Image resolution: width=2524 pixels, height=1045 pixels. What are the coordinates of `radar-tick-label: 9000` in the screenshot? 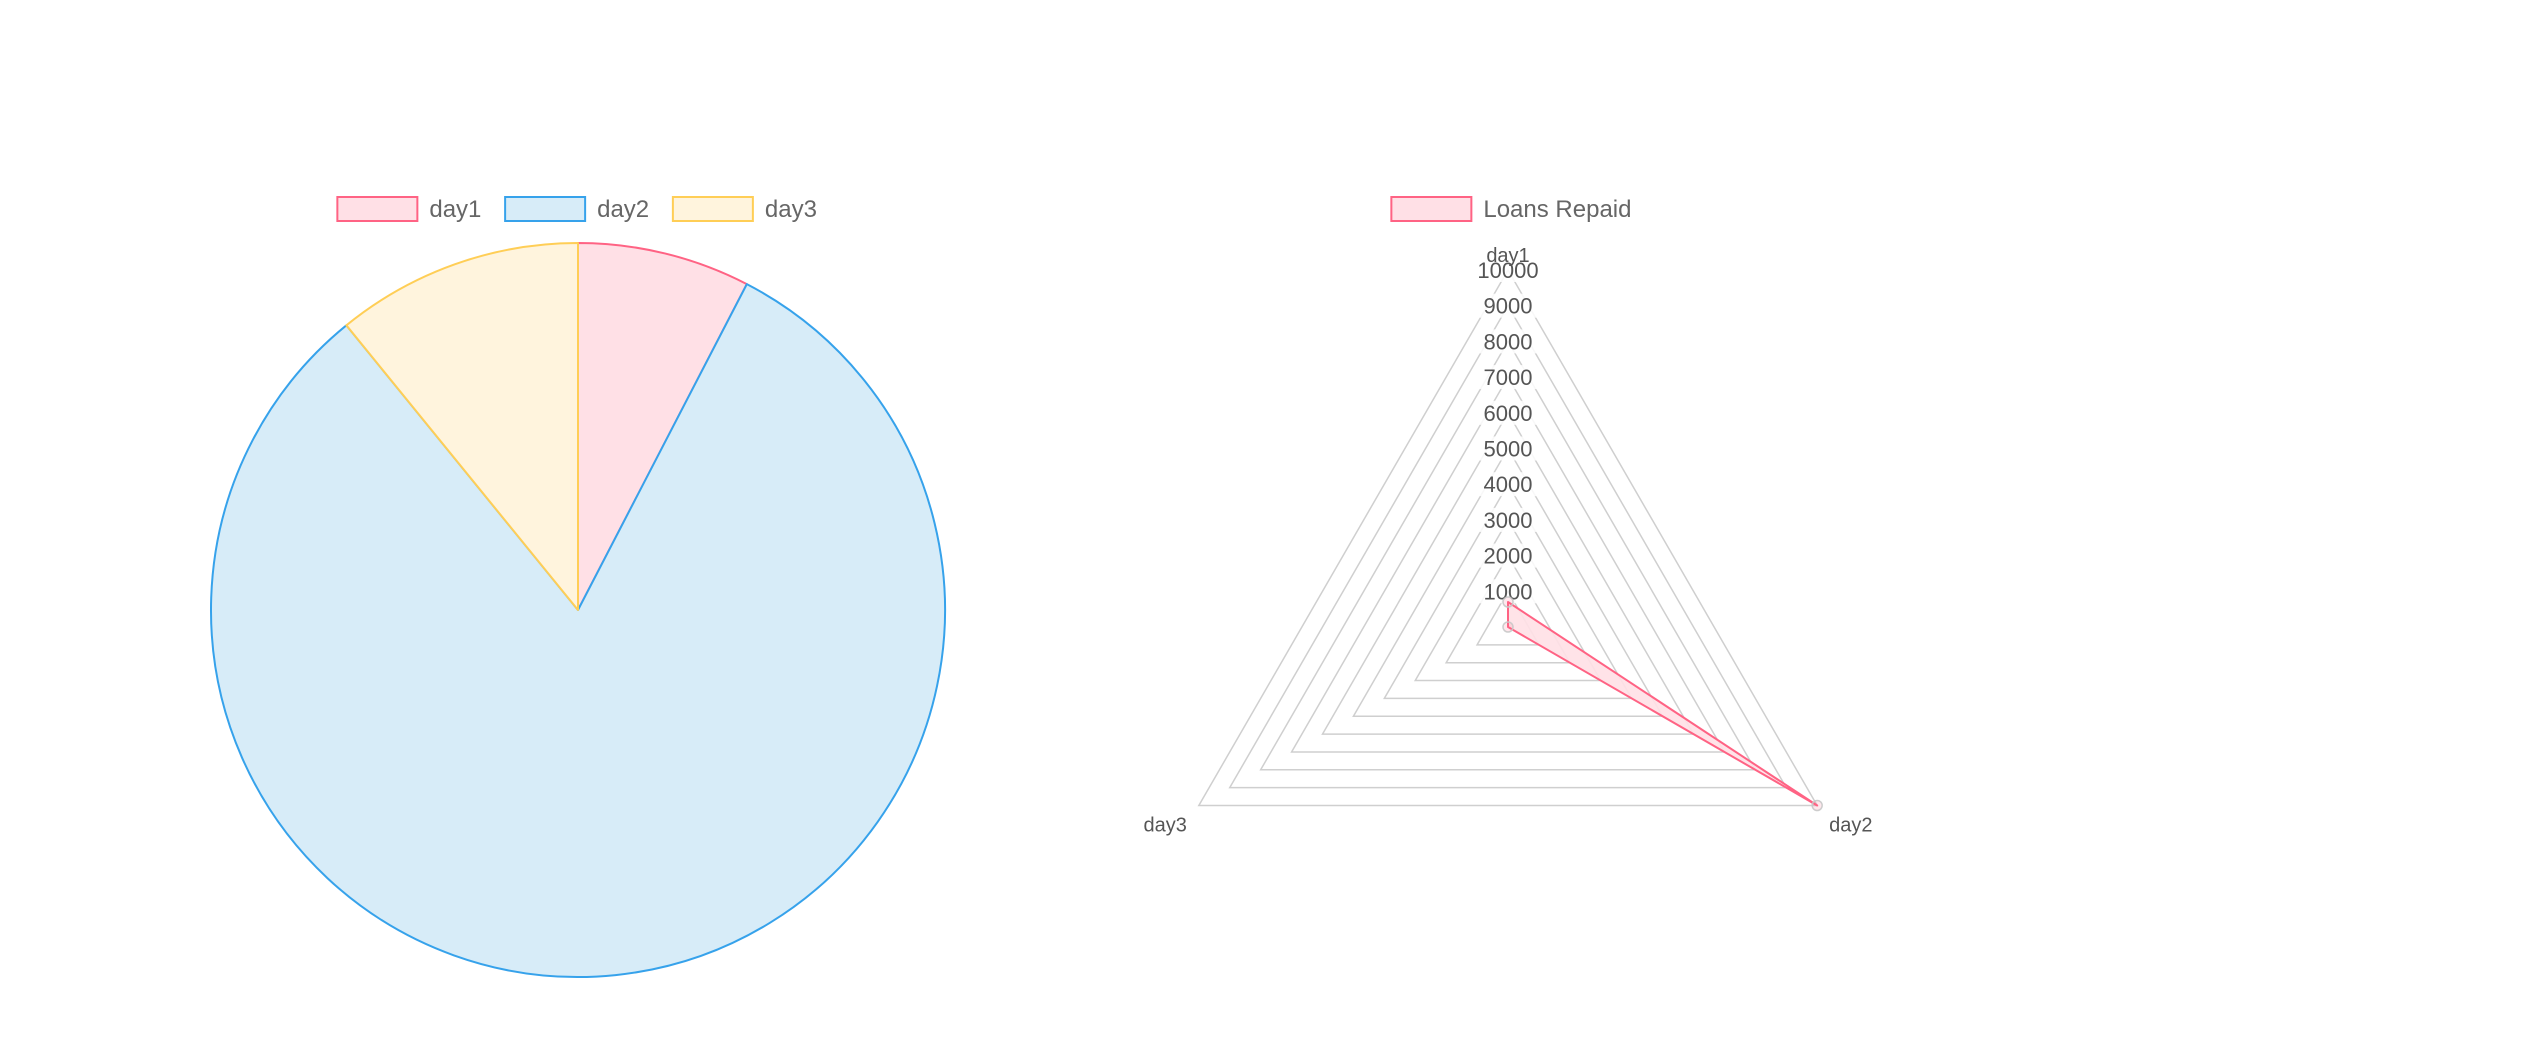 It's located at (1508, 306).